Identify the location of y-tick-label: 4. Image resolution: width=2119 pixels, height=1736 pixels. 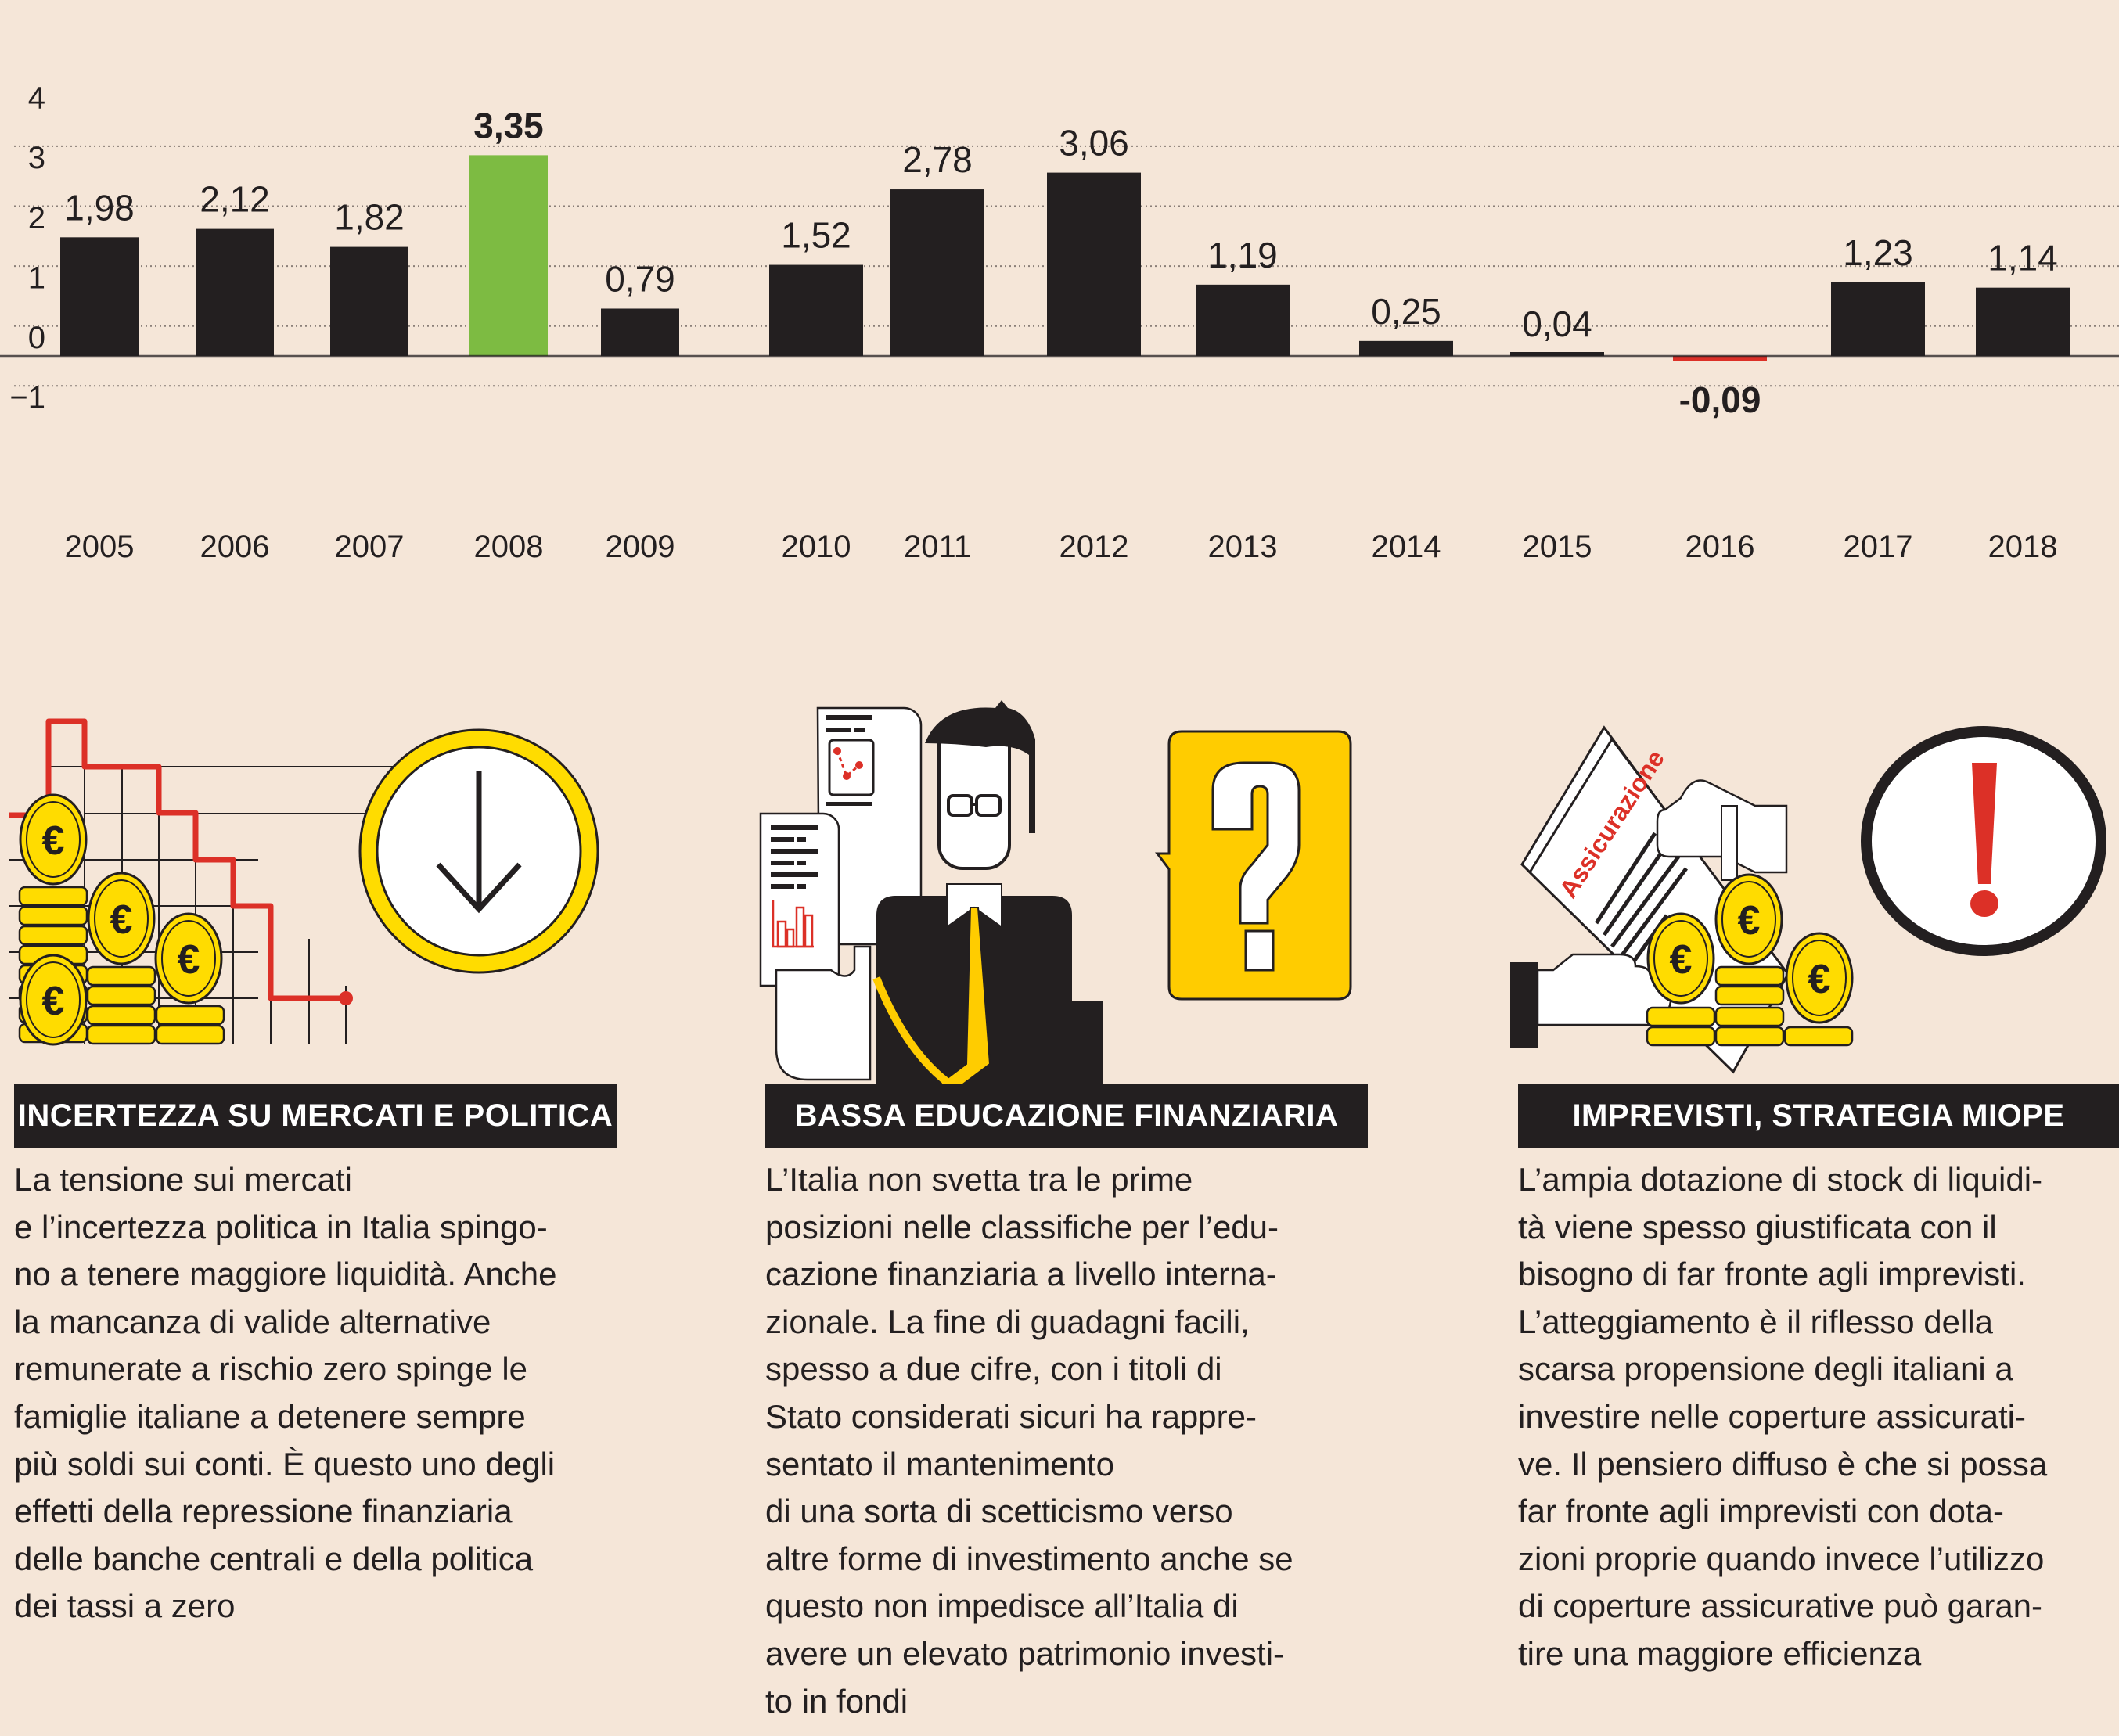
(36, 99).